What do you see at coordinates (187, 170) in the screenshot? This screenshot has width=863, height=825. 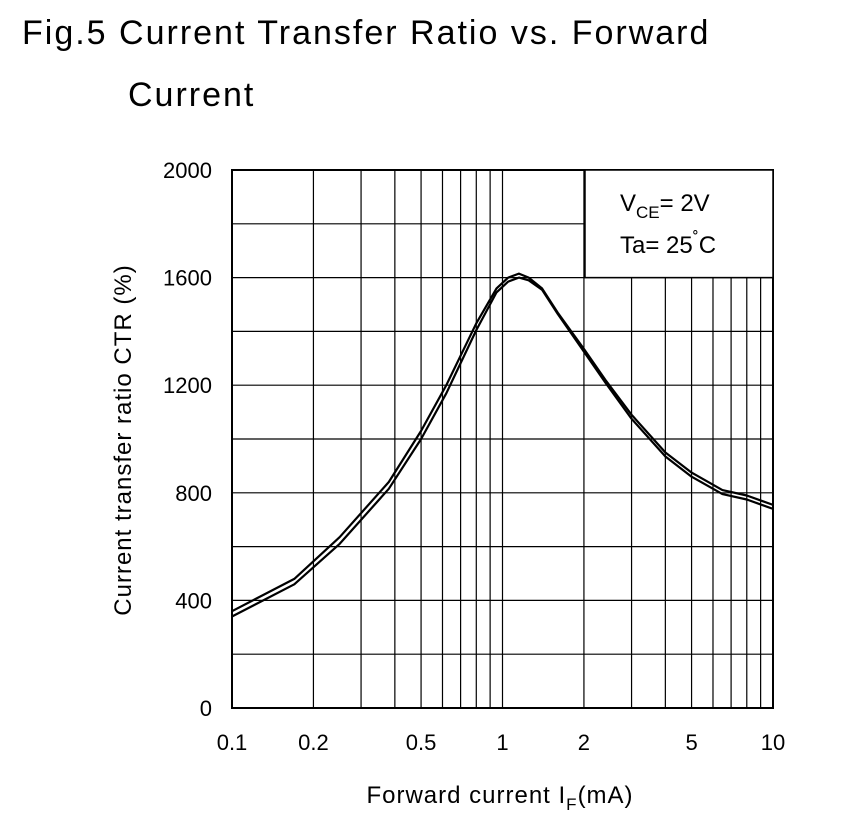 I see `y-tick-label: 2000` at bounding box center [187, 170].